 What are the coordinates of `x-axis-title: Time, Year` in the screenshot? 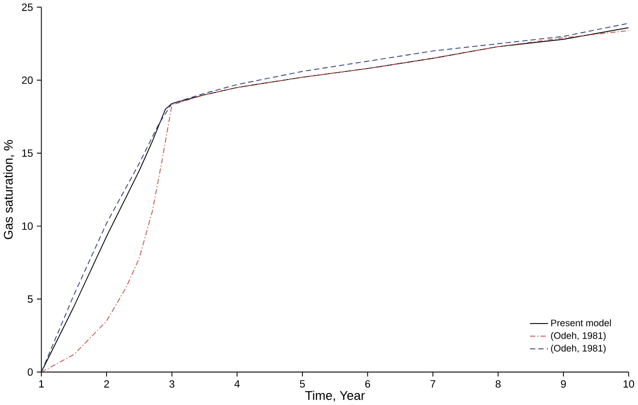 It's located at (335, 396).